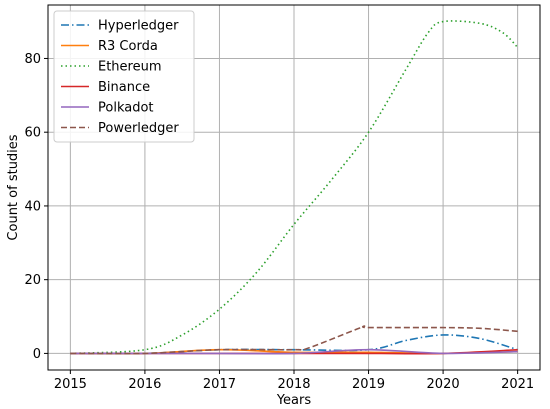 The height and width of the screenshot is (409, 550). What do you see at coordinates (517, 384) in the screenshot?
I see `x-tick-label: 2021` at bounding box center [517, 384].